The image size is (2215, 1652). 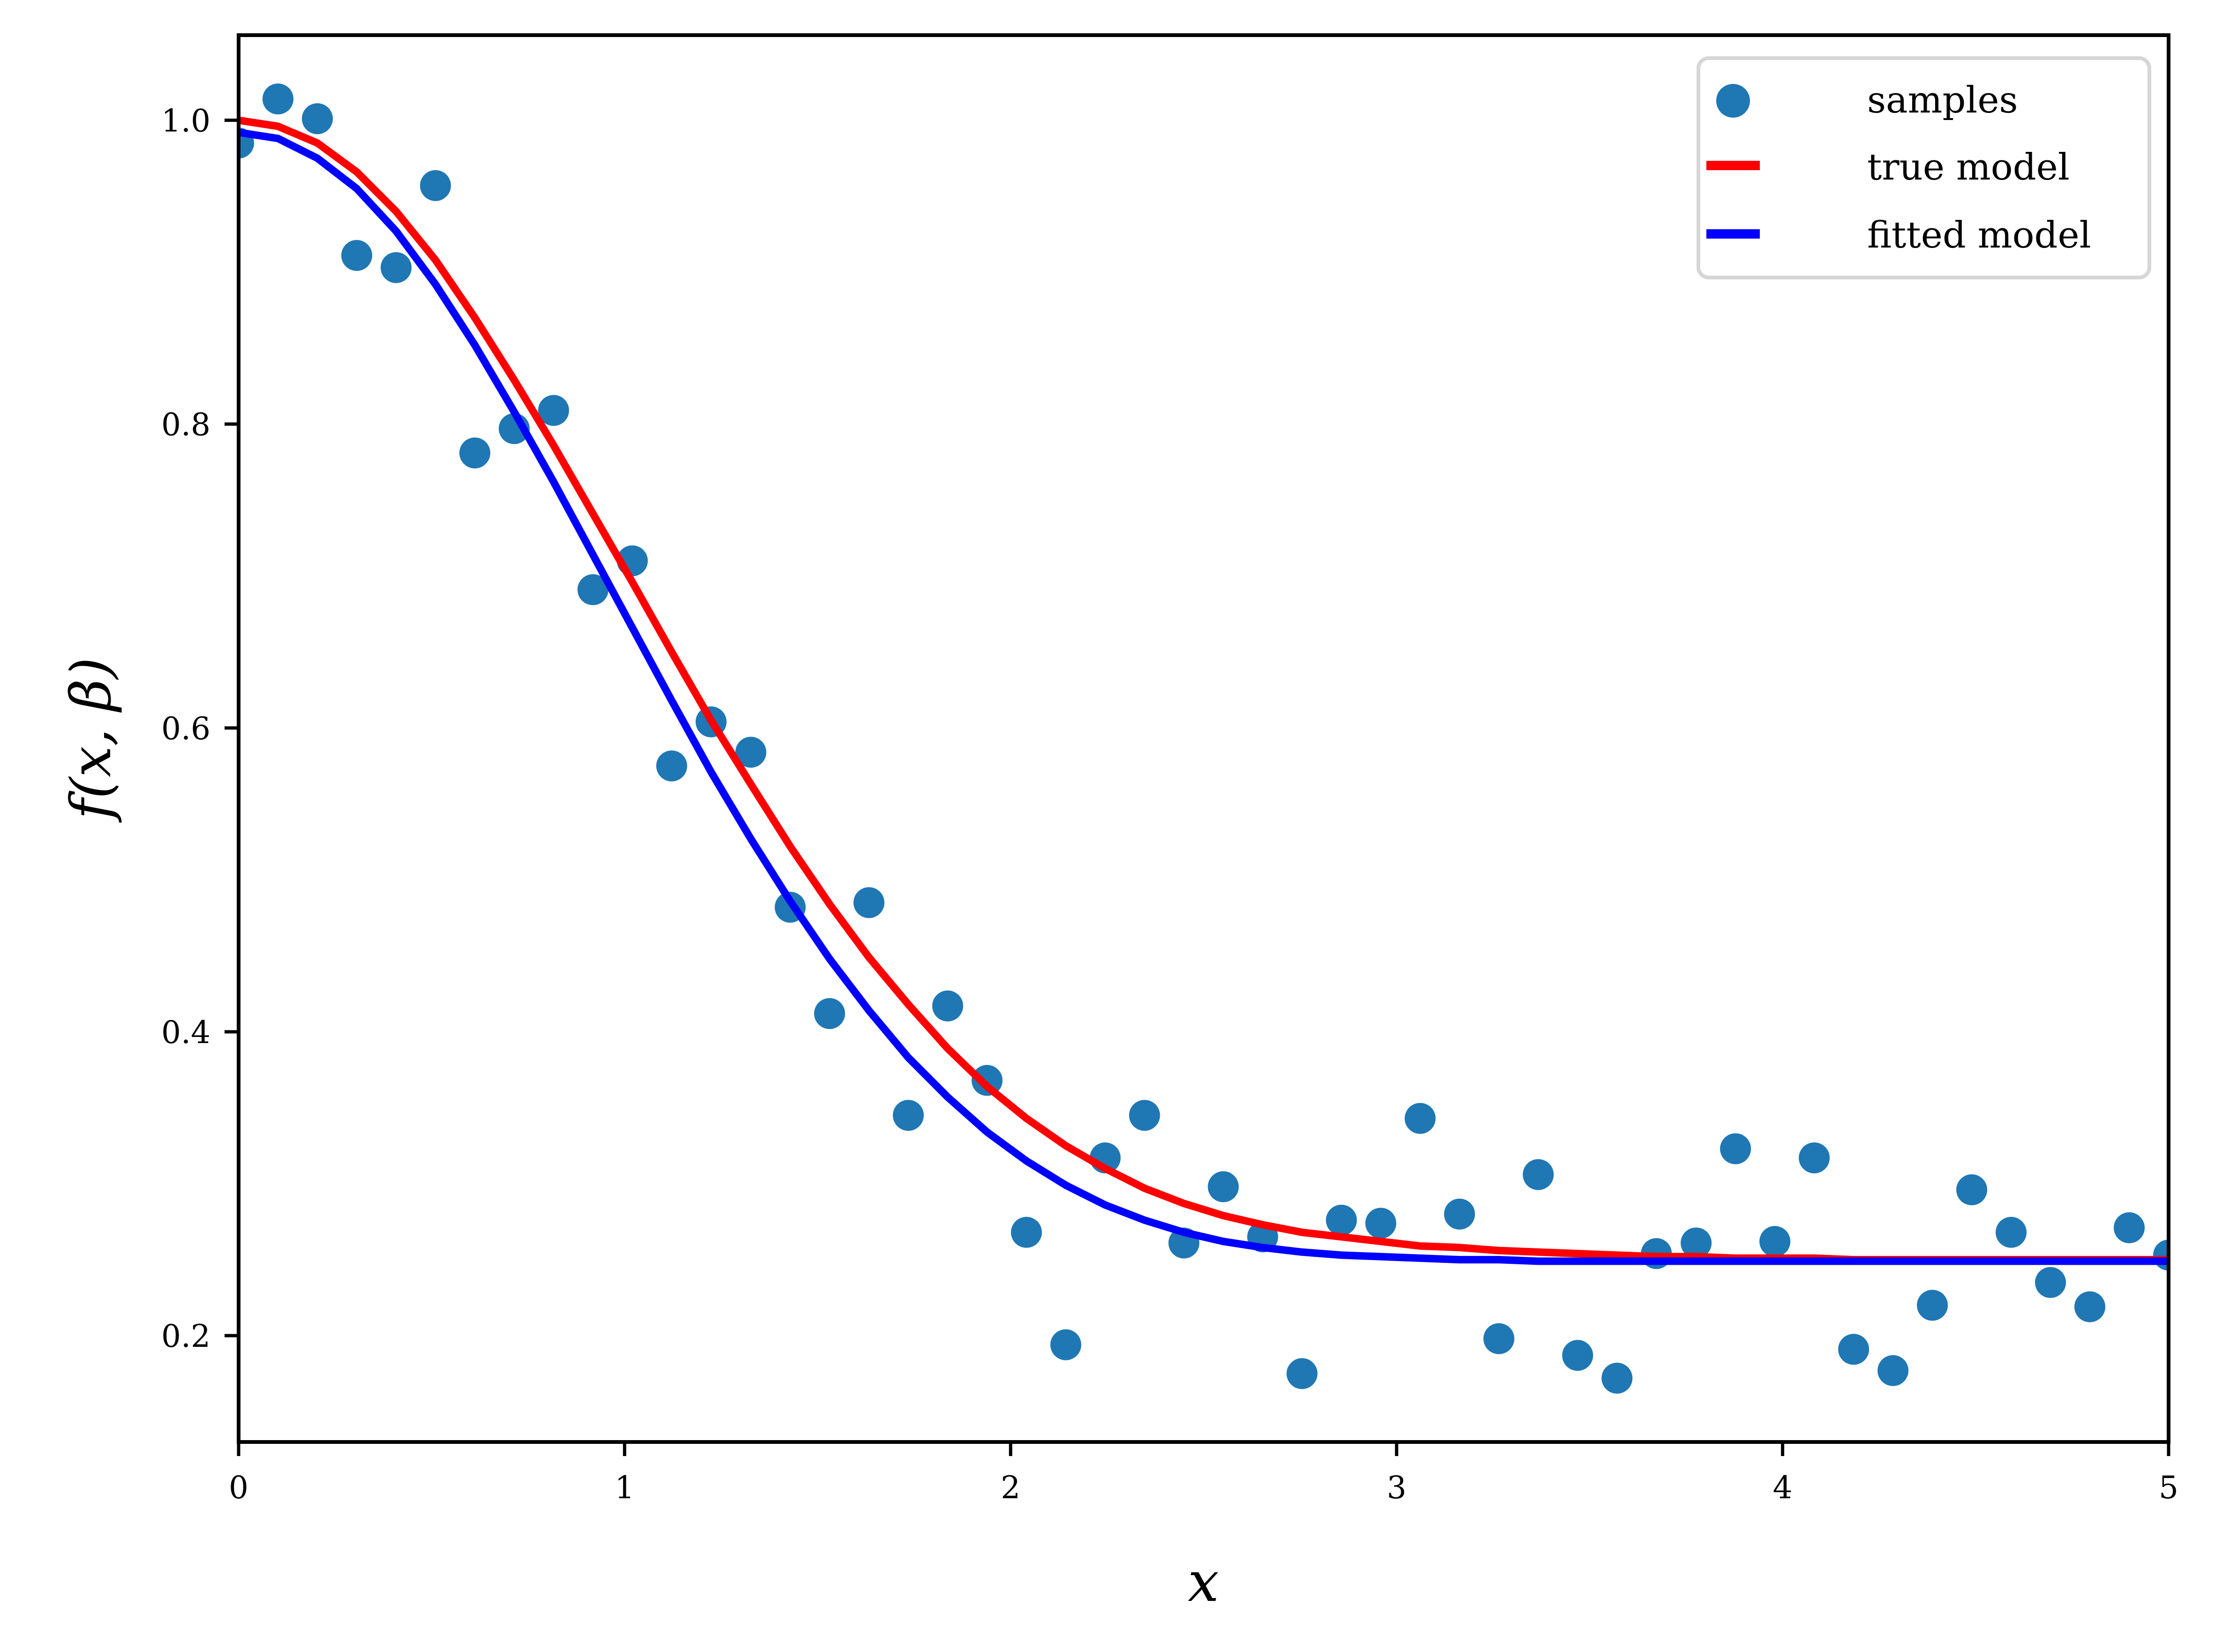 What do you see at coordinates (185, 425) in the screenshot?
I see `y-tick-label: 0.8` at bounding box center [185, 425].